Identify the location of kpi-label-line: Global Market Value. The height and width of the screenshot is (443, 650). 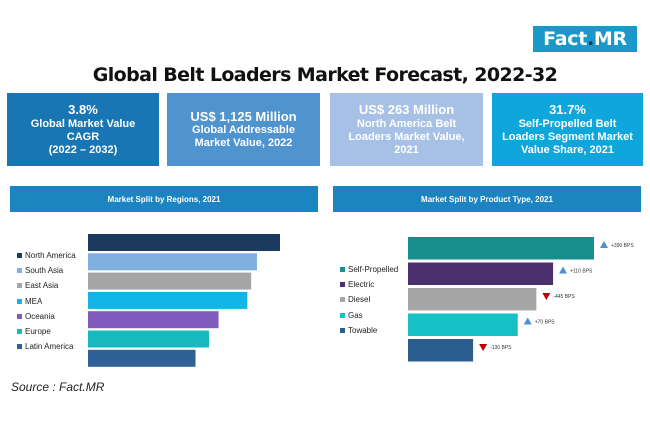
(83, 123).